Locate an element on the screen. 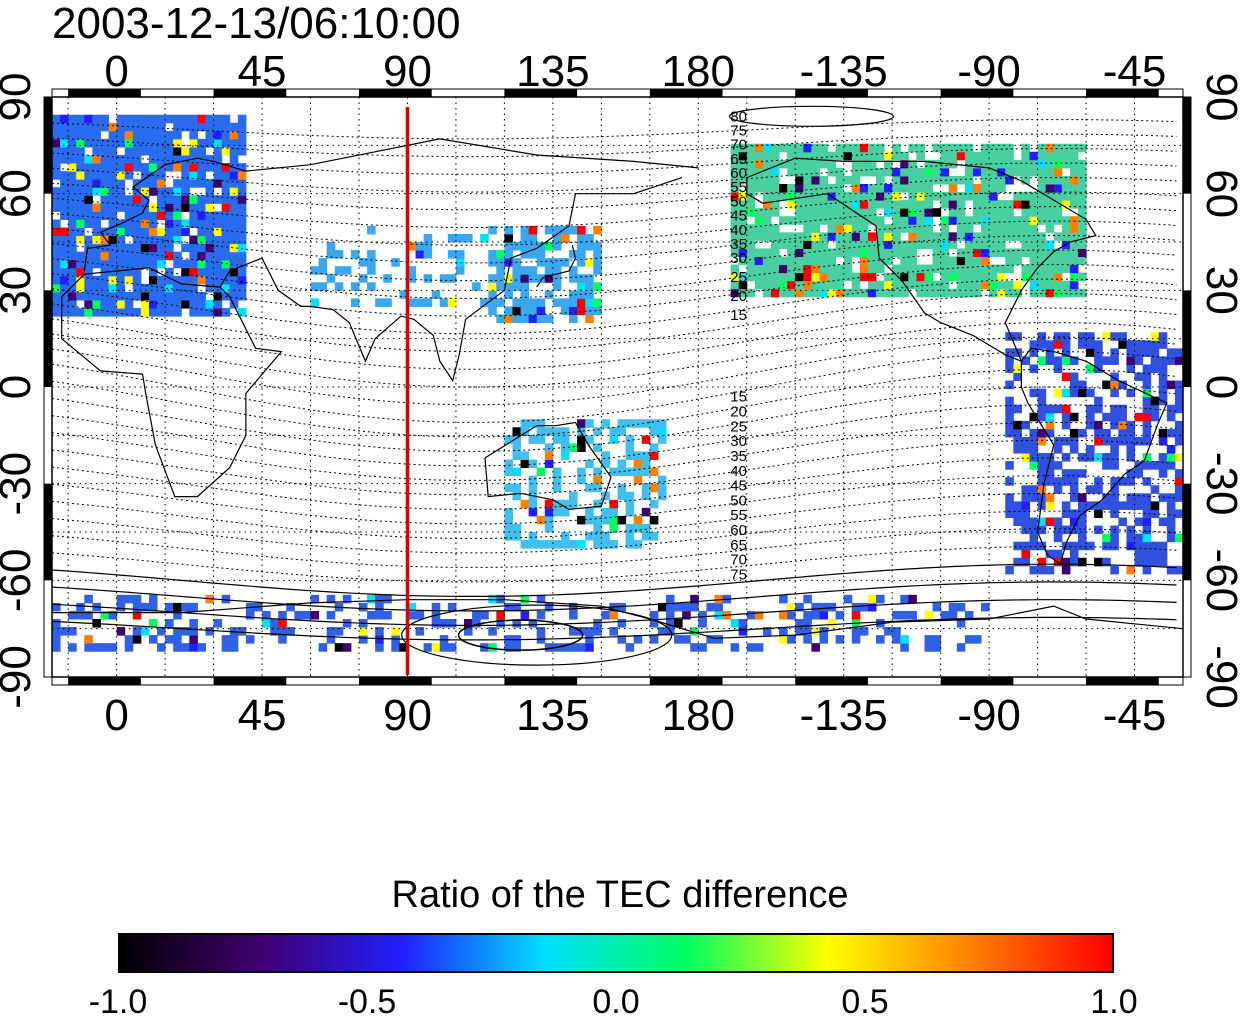 The image size is (1240, 1024). contour-label: 80 is located at coordinates (738, 116).